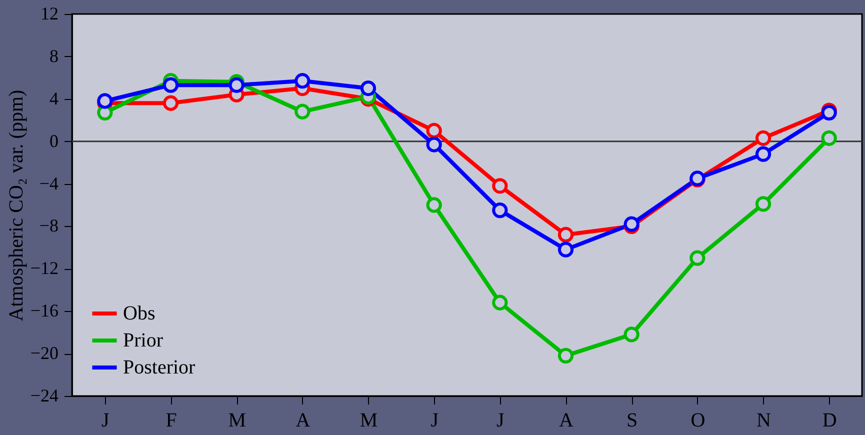  Describe the element at coordinates (44, 353) in the screenshot. I see `y-tick-label: −20` at that location.